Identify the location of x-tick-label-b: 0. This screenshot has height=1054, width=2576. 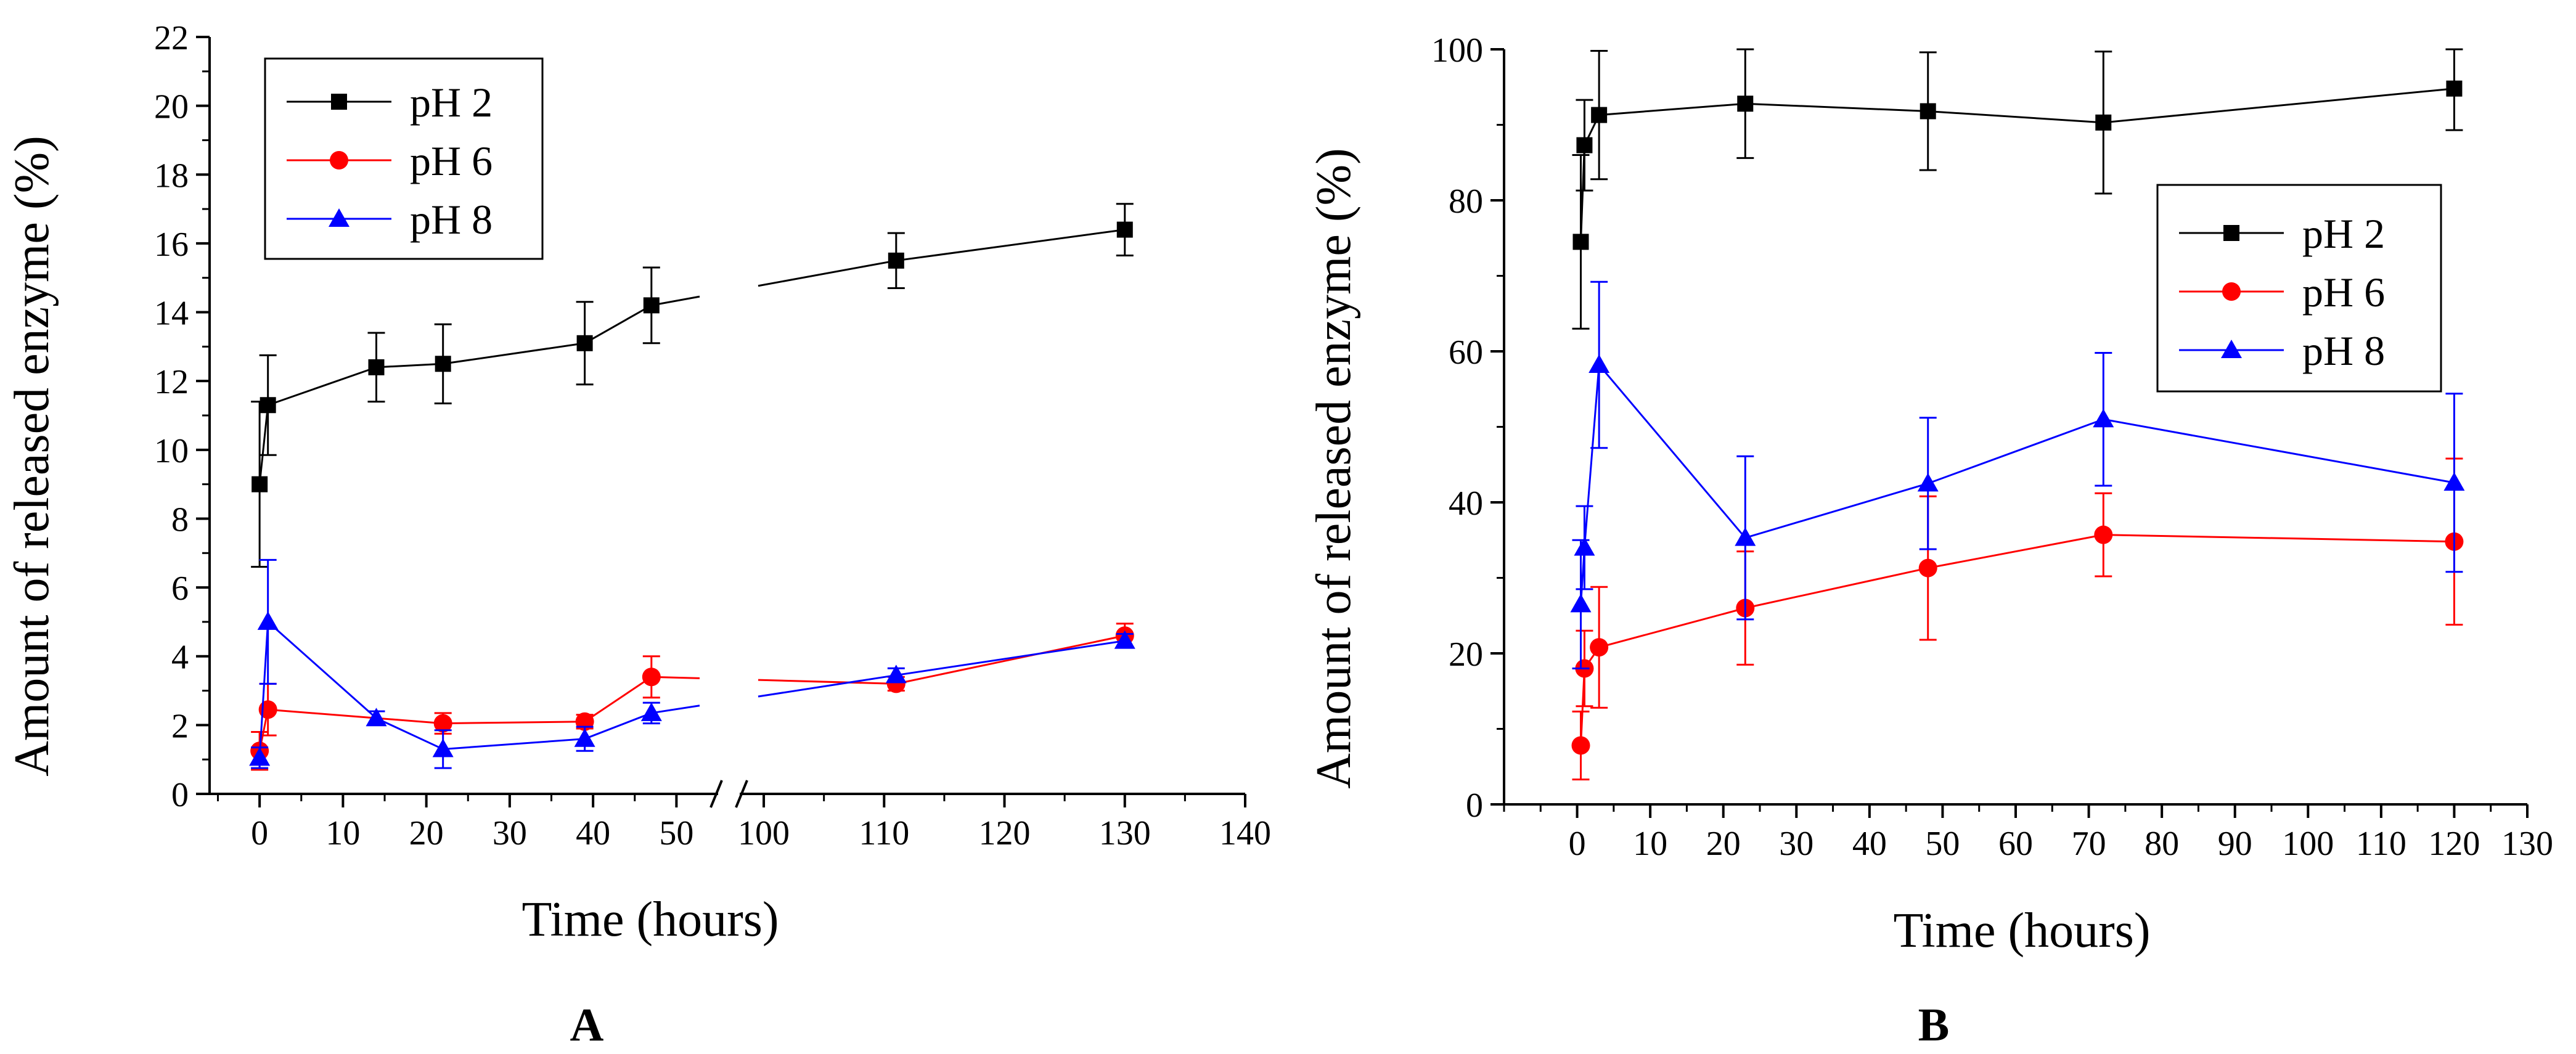
(1577, 844).